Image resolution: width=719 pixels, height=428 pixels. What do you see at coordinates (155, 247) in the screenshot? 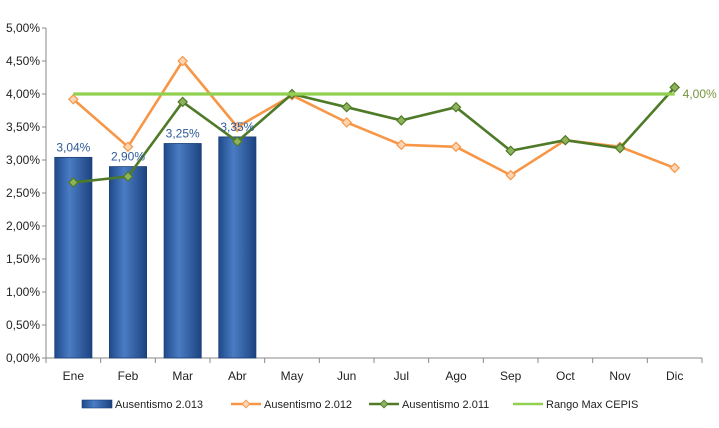
I see `bar-series` at bounding box center [155, 247].